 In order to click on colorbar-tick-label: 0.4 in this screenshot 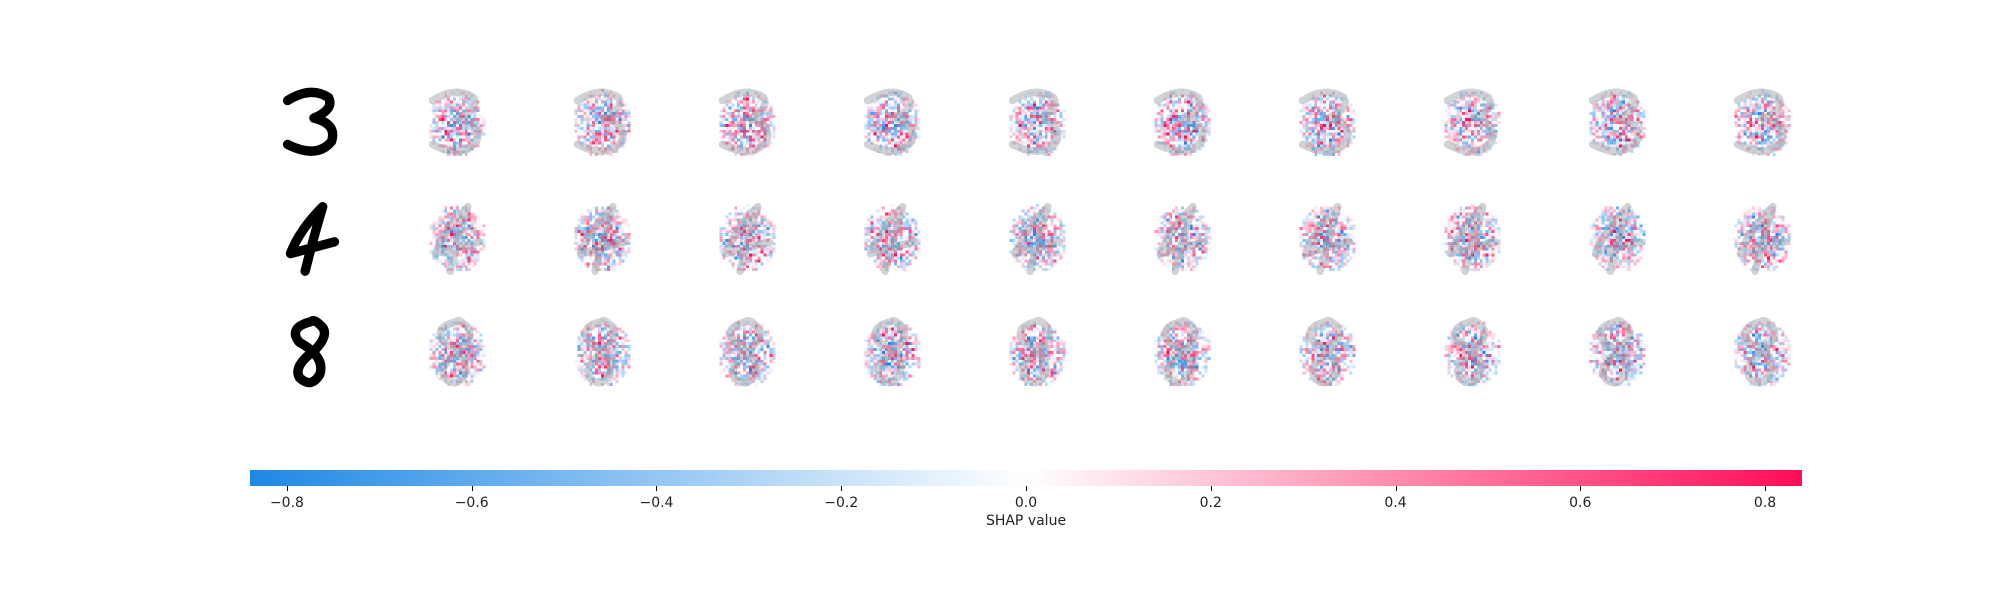, I will do `click(1395, 503)`.